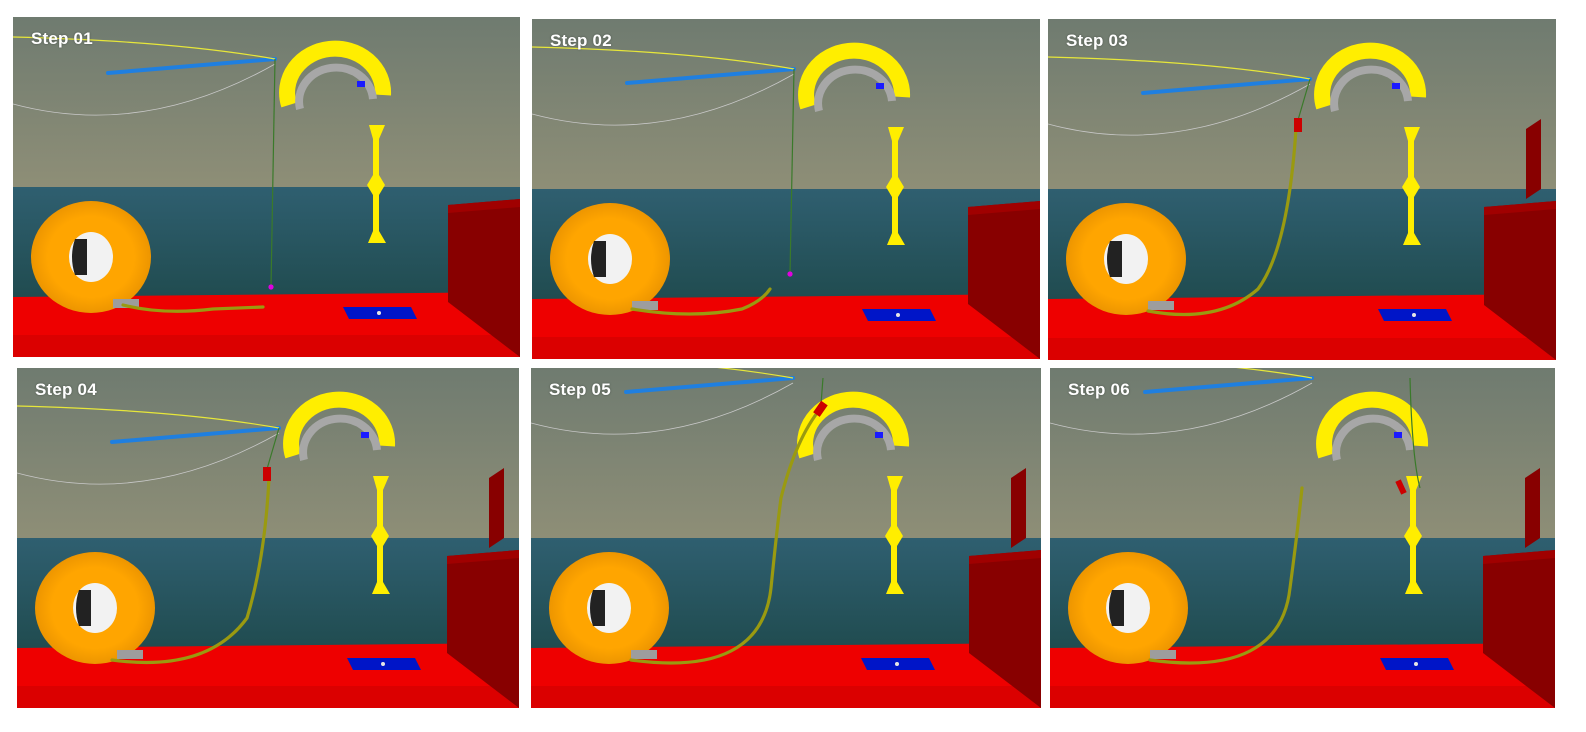 The width and height of the screenshot is (1586, 732). What do you see at coordinates (580, 389) in the screenshot?
I see `step-label: Step 05` at bounding box center [580, 389].